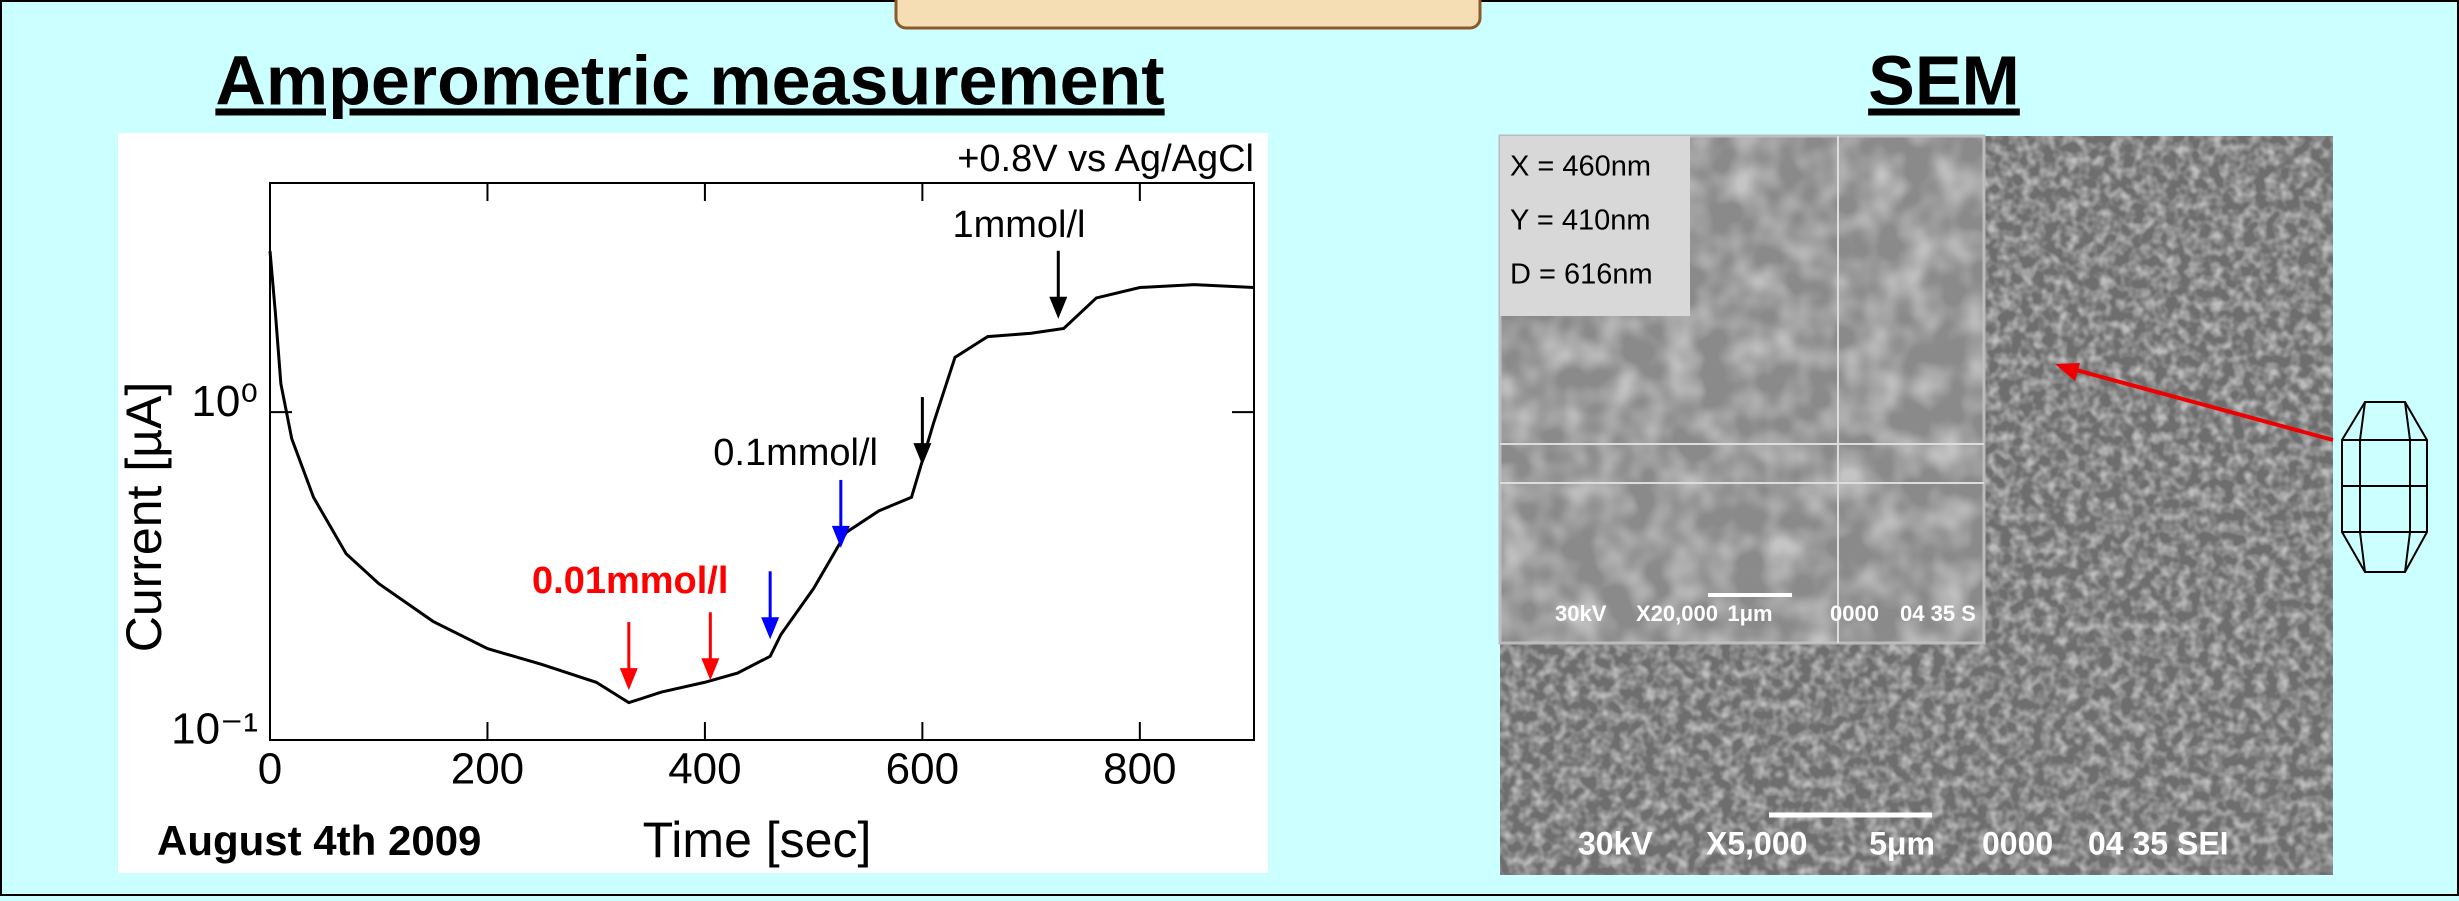 The height and width of the screenshot is (901, 2459). What do you see at coordinates (922, 769) in the screenshot?
I see `x-tick-label: 600` at bounding box center [922, 769].